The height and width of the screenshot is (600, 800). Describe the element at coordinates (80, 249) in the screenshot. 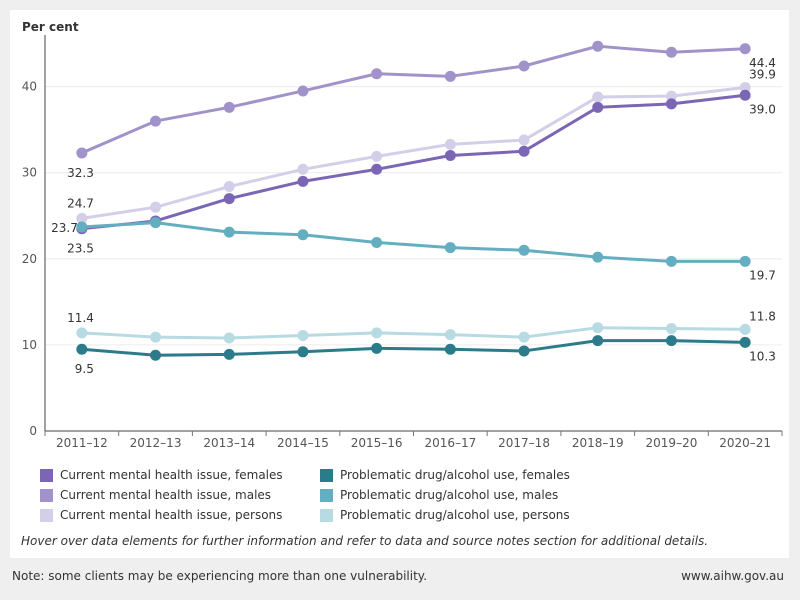

I see `data-label: 23.5` at that location.